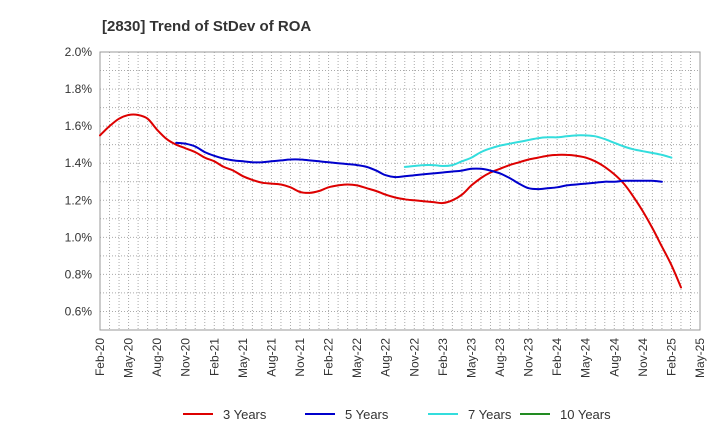 The image size is (720, 440). What do you see at coordinates (79, 274) in the screenshot?
I see `y-tick-label: 0.8%` at bounding box center [79, 274].